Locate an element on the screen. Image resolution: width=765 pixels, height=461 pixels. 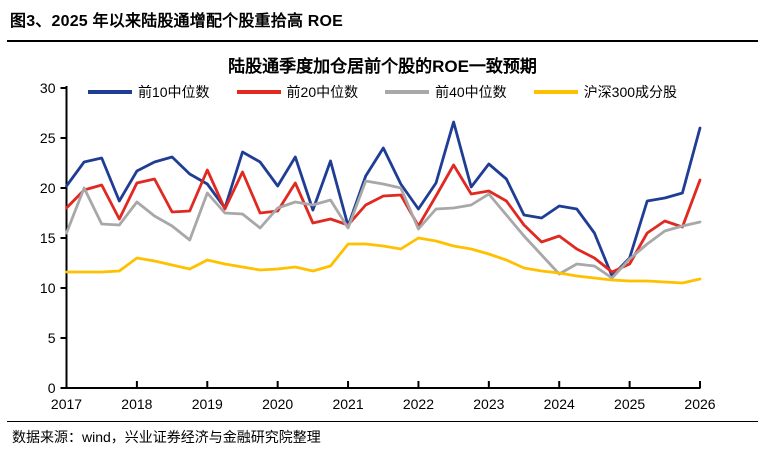
footer-divider is located at coordinates (382, 421).